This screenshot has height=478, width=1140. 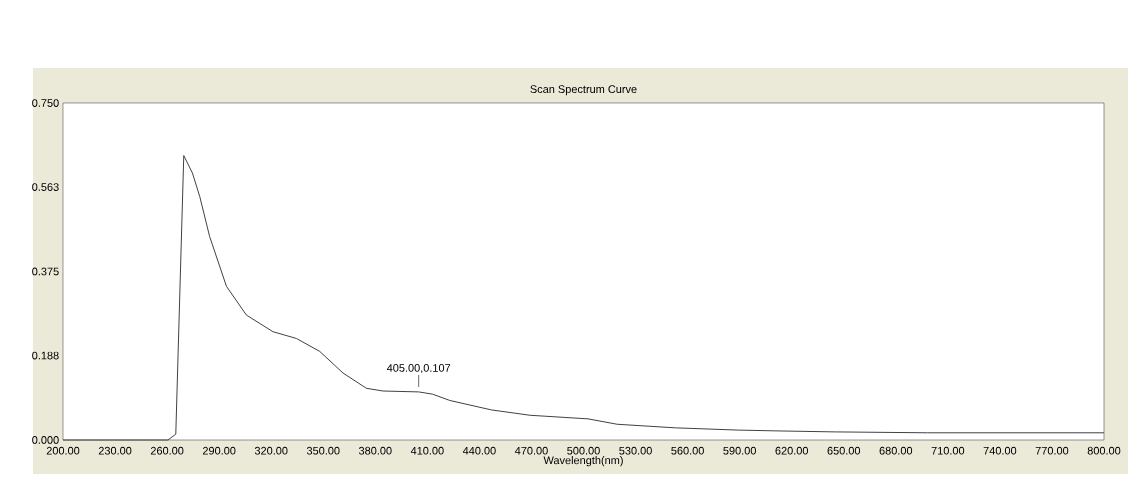 I want to click on x-tick-label: 200.00, so click(x=63, y=450).